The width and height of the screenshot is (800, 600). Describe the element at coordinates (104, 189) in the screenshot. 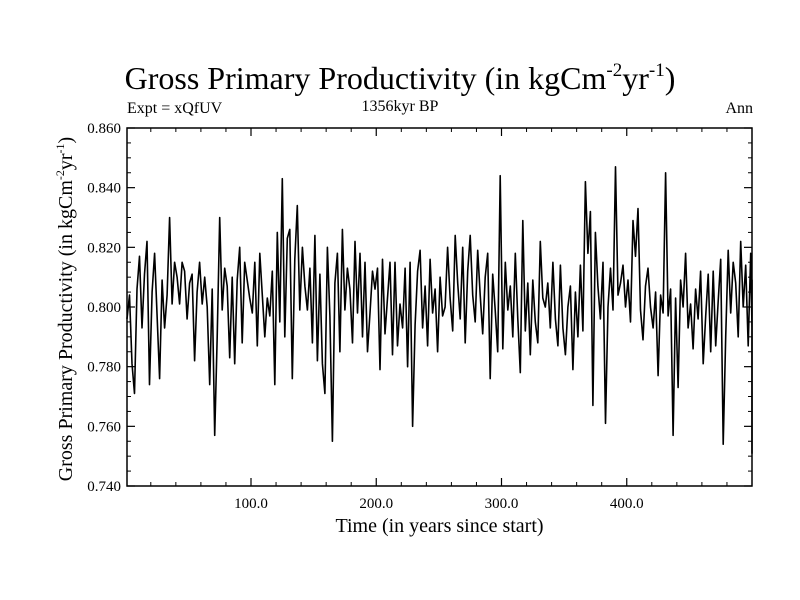

I see `y-tick-label: 0.840` at that location.